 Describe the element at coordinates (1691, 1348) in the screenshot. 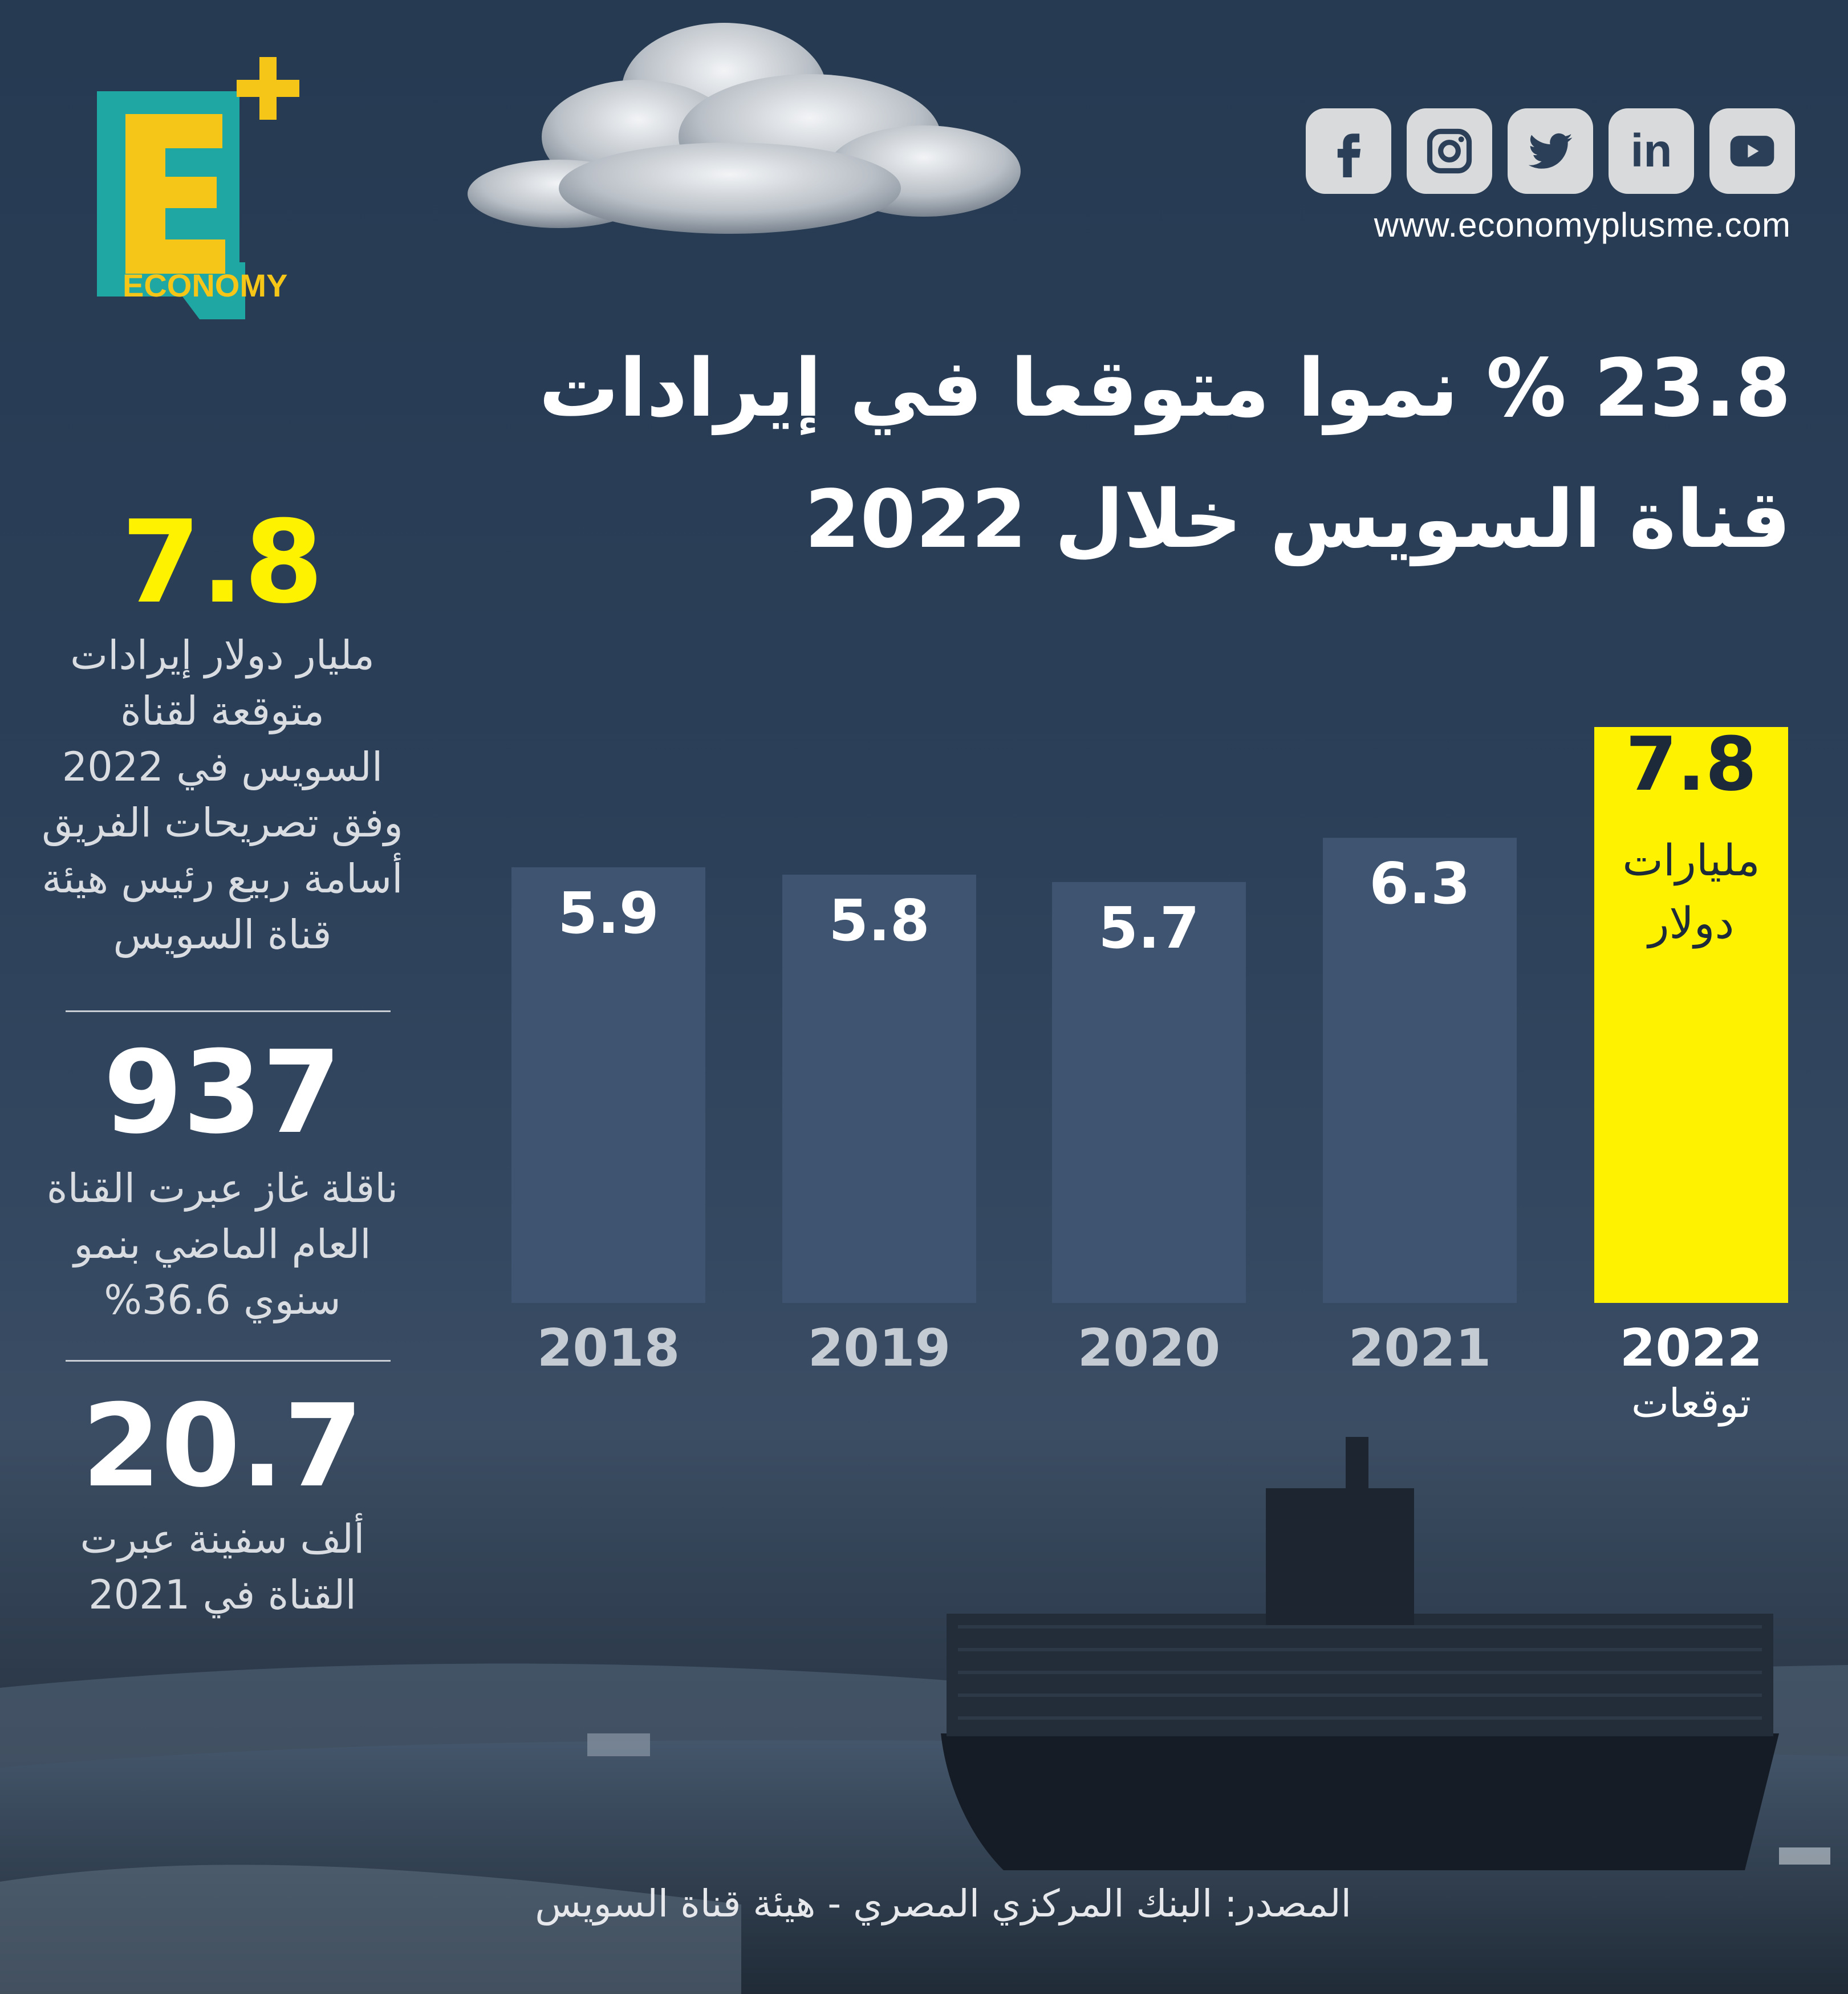

I see `x-tick-label-2022: 2022` at that location.